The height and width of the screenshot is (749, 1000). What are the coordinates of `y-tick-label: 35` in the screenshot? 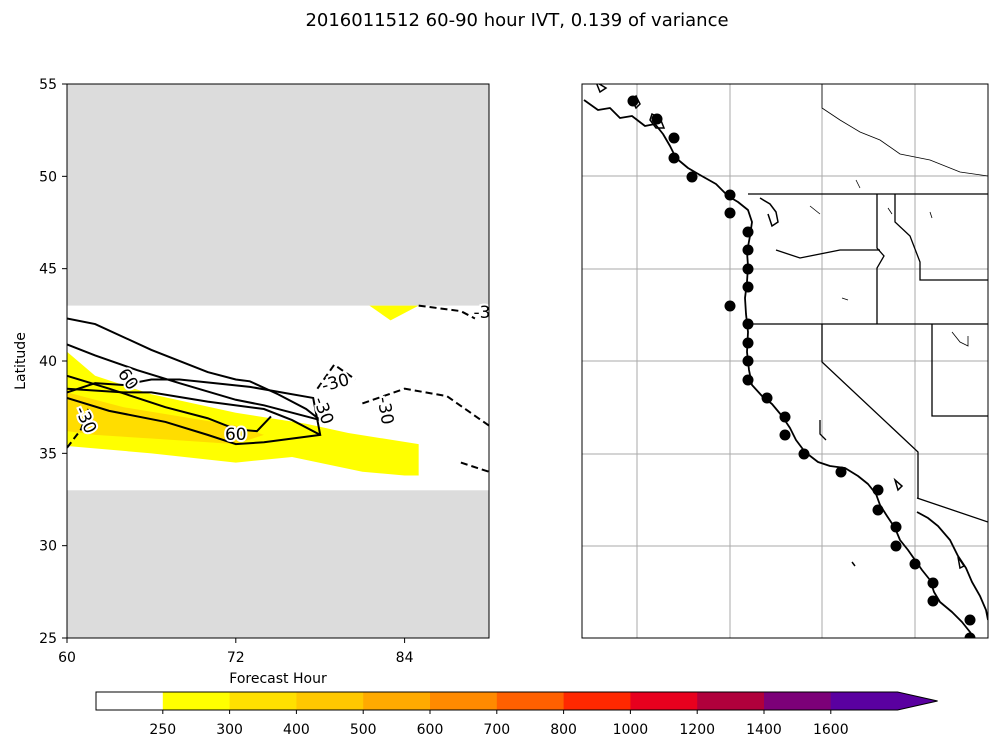 It's located at (48, 454).